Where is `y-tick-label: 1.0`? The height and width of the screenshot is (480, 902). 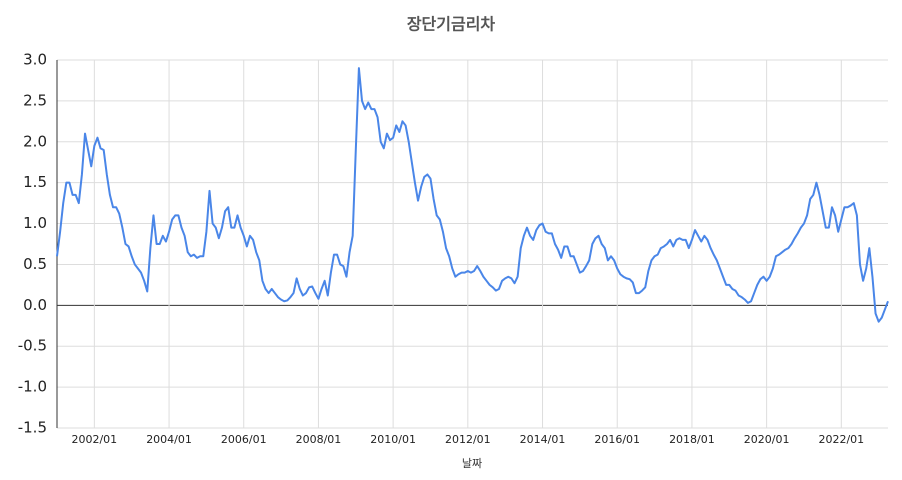
y-tick-label: 1.0 is located at coordinates (35, 223).